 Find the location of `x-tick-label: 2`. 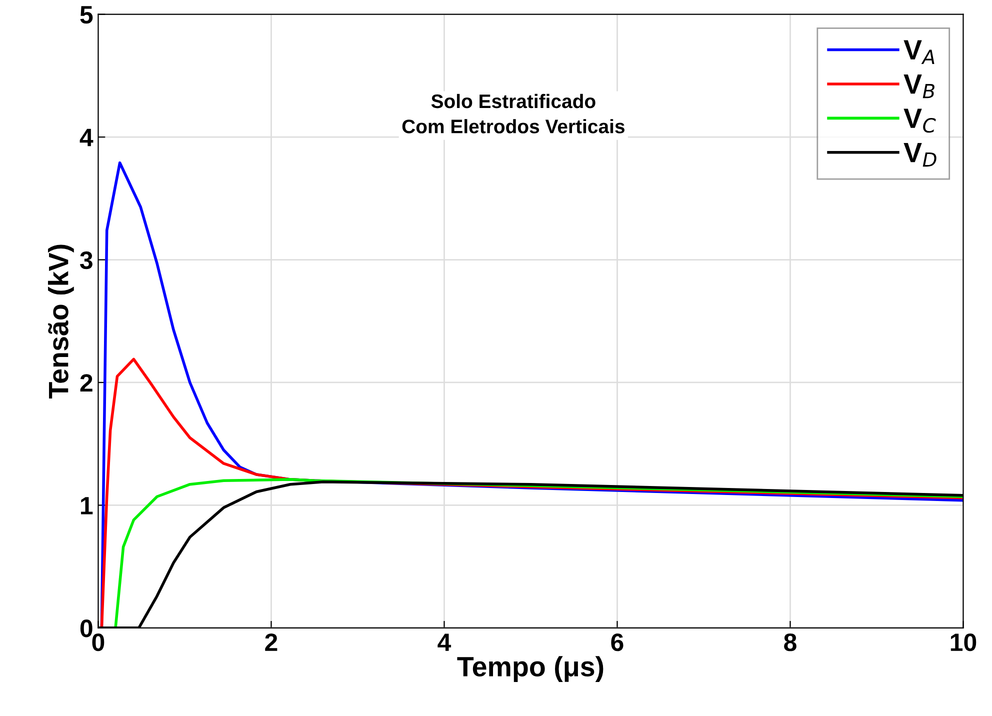

x-tick-label: 2 is located at coordinates (271, 642).